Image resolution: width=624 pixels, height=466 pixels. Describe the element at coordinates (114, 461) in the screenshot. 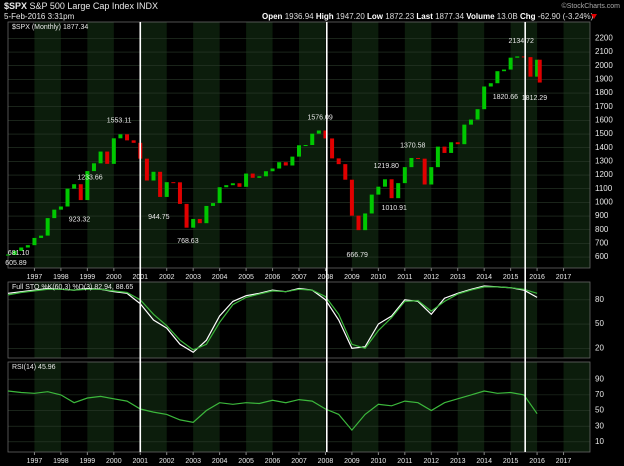

I see `x-tick-label: 2000` at that location.